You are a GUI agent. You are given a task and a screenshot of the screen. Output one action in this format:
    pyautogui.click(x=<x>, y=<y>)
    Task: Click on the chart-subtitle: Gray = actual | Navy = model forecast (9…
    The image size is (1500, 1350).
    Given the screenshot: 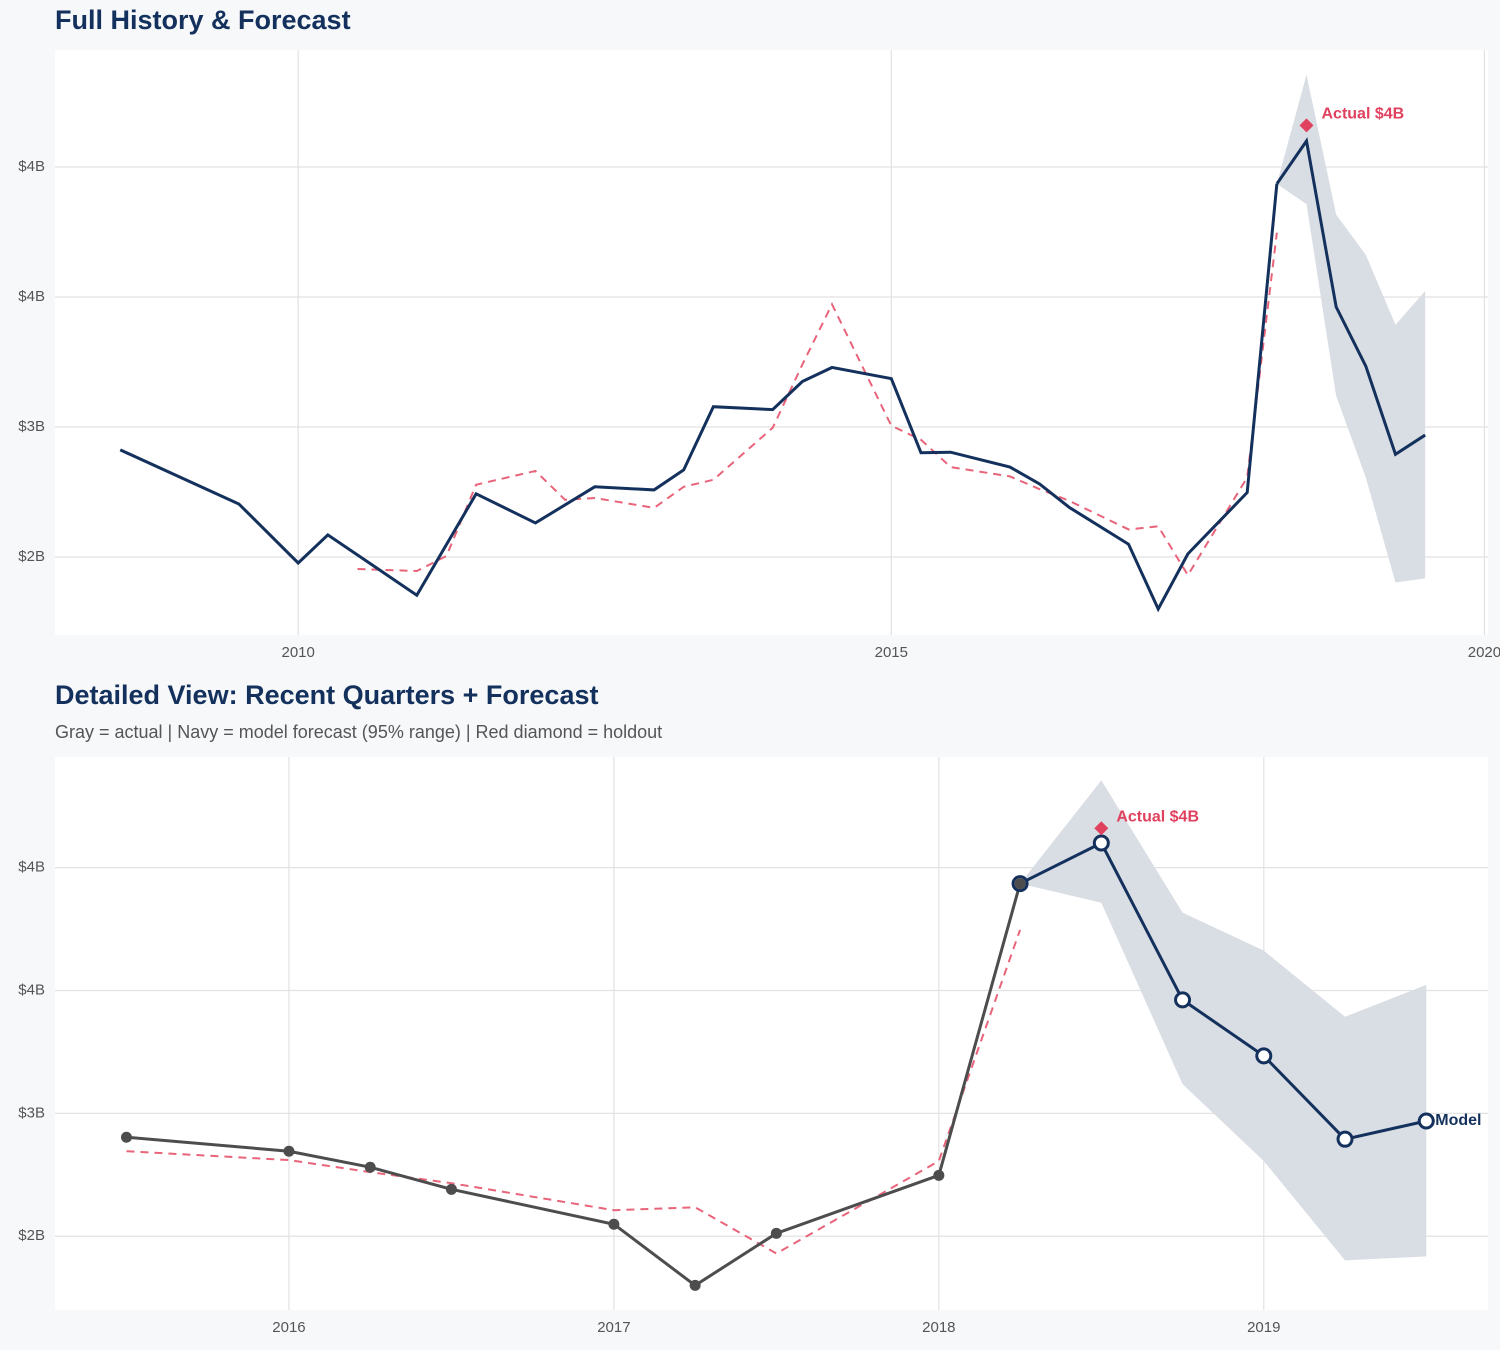 What is the action you would take?
    pyautogui.click(x=358, y=732)
    